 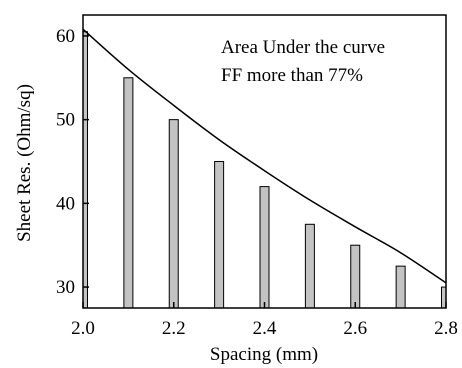 I want to click on y-axis: 30 40 50 60, so click(x=72, y=162).